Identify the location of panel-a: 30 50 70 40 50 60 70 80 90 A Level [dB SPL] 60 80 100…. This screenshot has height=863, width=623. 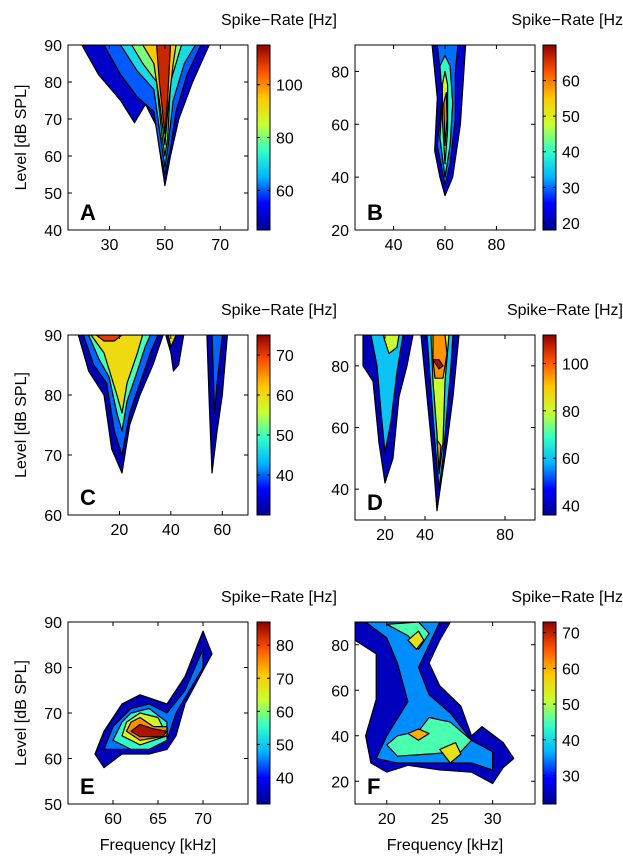
(175, 133).